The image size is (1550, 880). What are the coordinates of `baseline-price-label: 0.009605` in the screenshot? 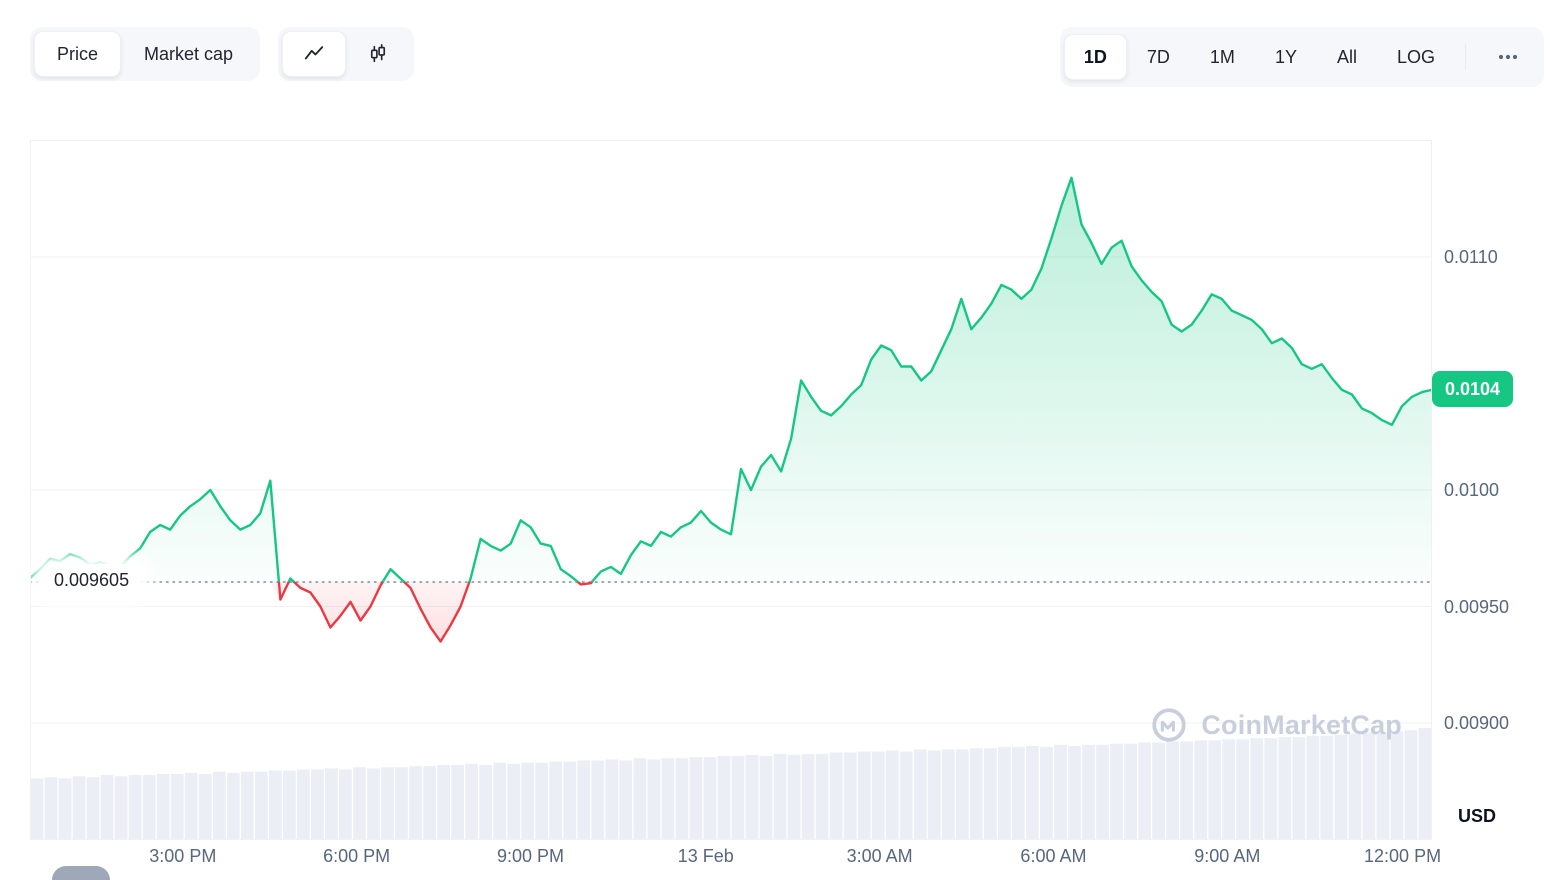 It's located at (92, 581).